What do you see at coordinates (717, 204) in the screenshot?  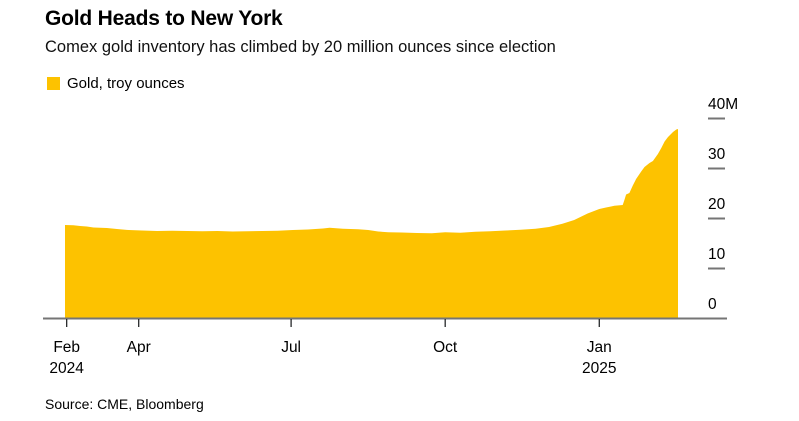 I see `y-tick-label: 20` at bounding box center [717, 204].